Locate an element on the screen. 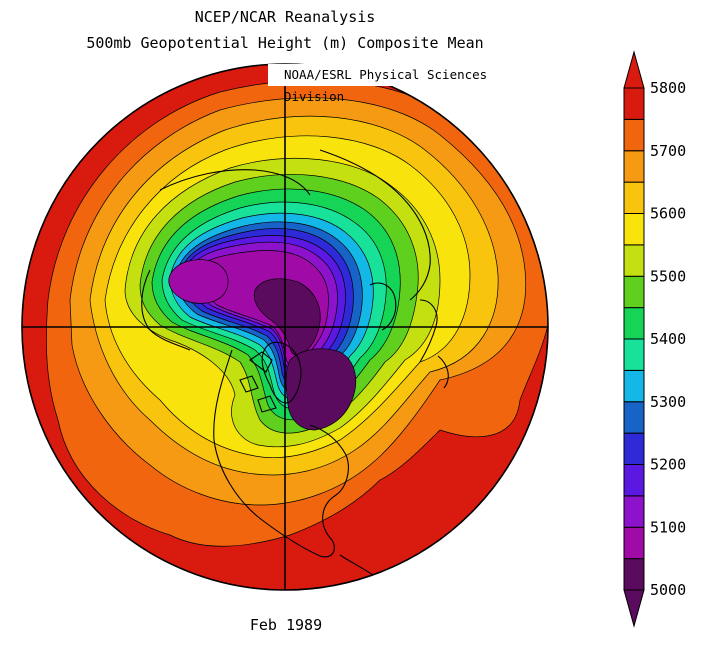  colorbar-tick-label: 5600 is located at coordinates (668, 214).